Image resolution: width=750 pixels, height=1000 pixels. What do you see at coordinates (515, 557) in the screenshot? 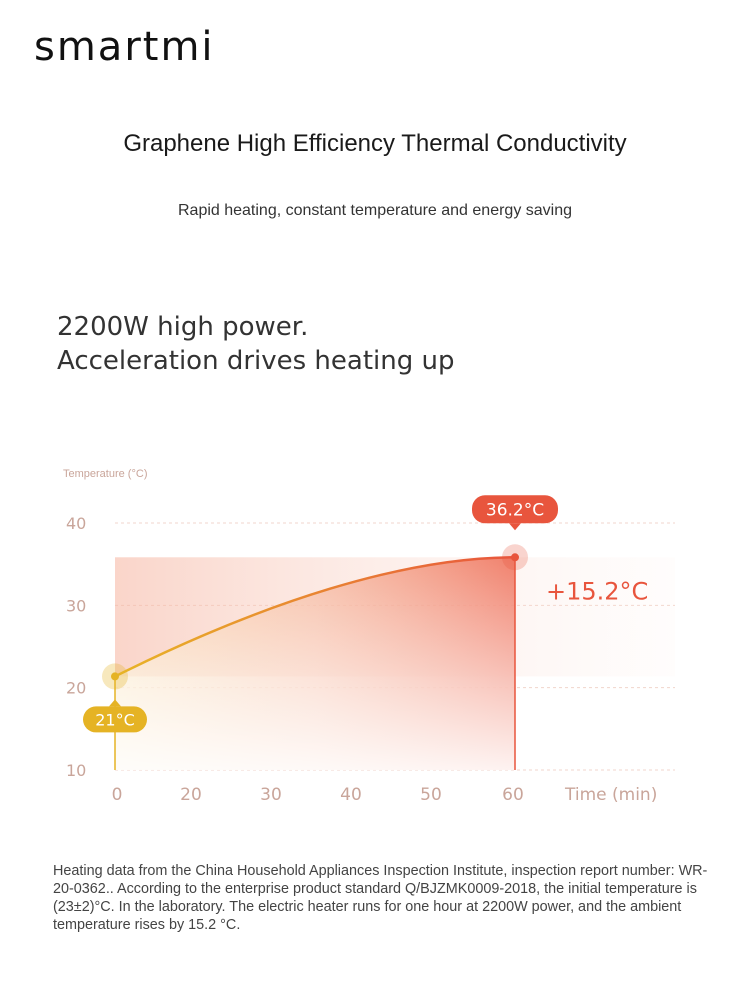
I see `end-point` at bounding box center [515, 557].